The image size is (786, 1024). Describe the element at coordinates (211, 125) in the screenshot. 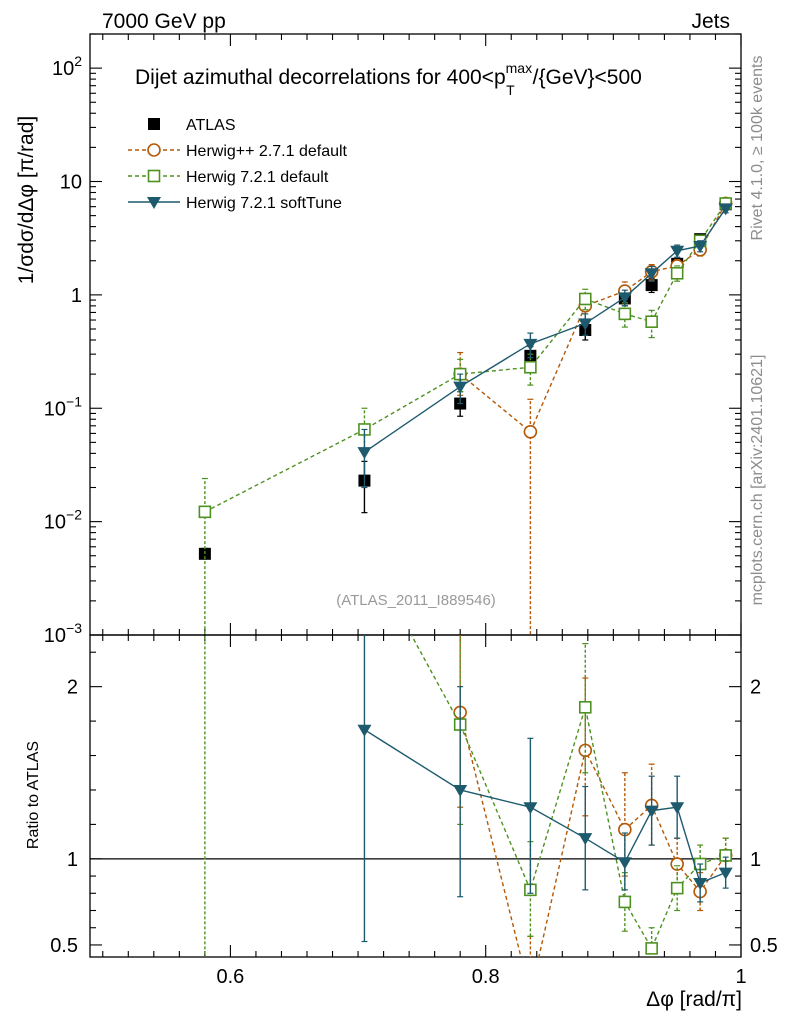

I see `legend-label: ATLAS` at that location.